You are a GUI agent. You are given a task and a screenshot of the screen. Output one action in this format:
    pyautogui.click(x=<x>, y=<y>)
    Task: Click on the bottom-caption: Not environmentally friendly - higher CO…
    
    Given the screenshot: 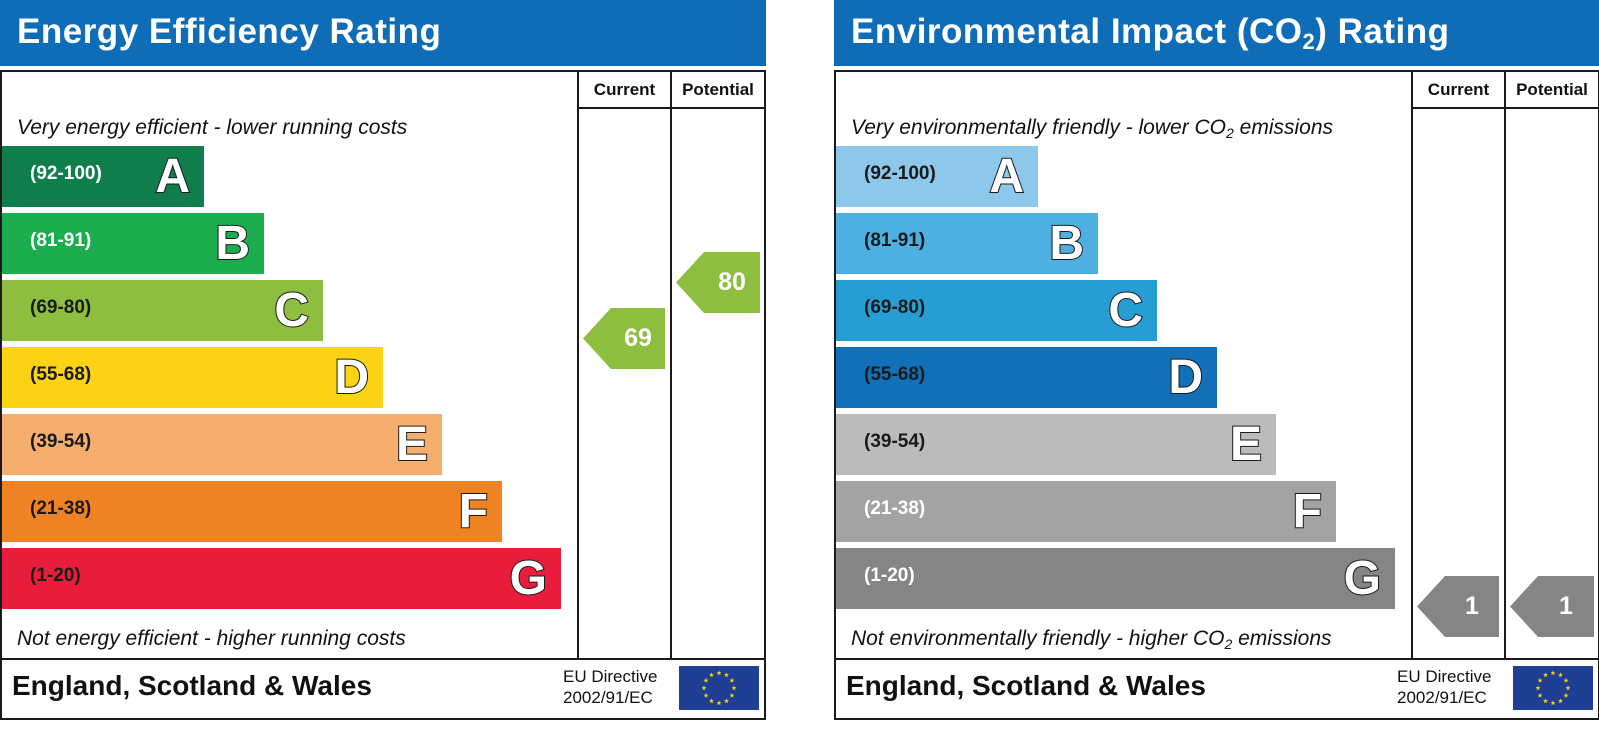 What is the action you would take?
    pyautogui.click(x=1091, y=639)
    